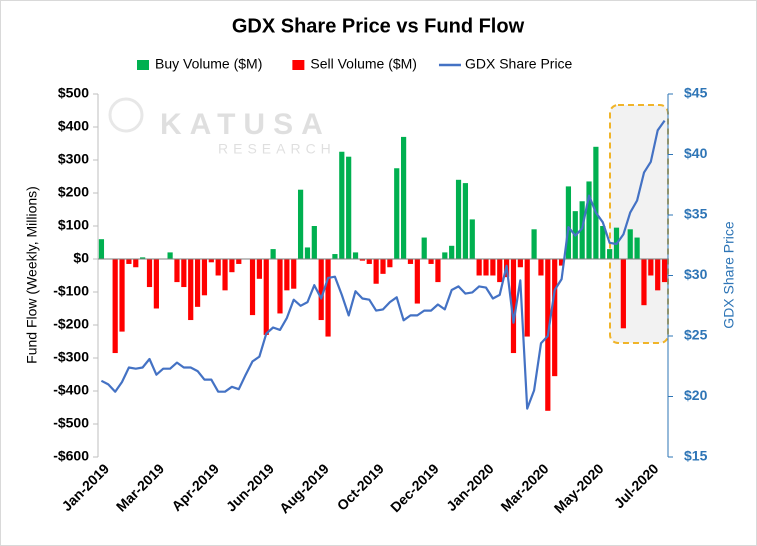 The width and height of the screenshot is (757, 546). Describe the element at coordinates (71, 390) in the screenshot. I see `y-tick-label: -$400` at that location.